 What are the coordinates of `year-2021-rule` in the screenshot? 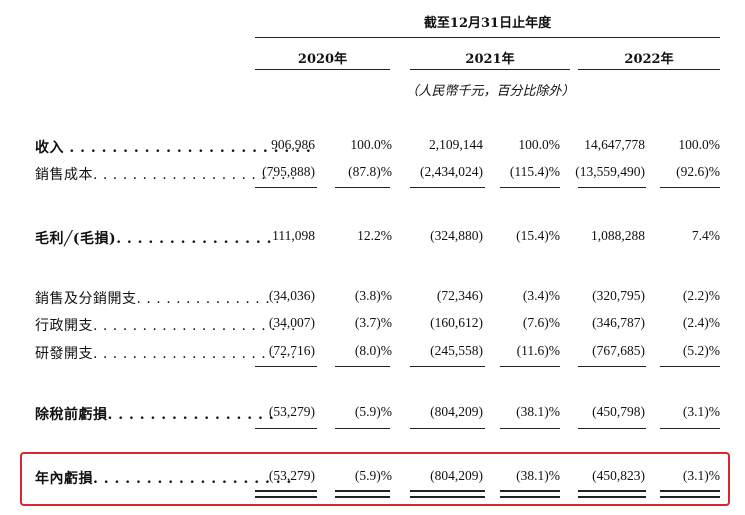 It's located at (490, 69).